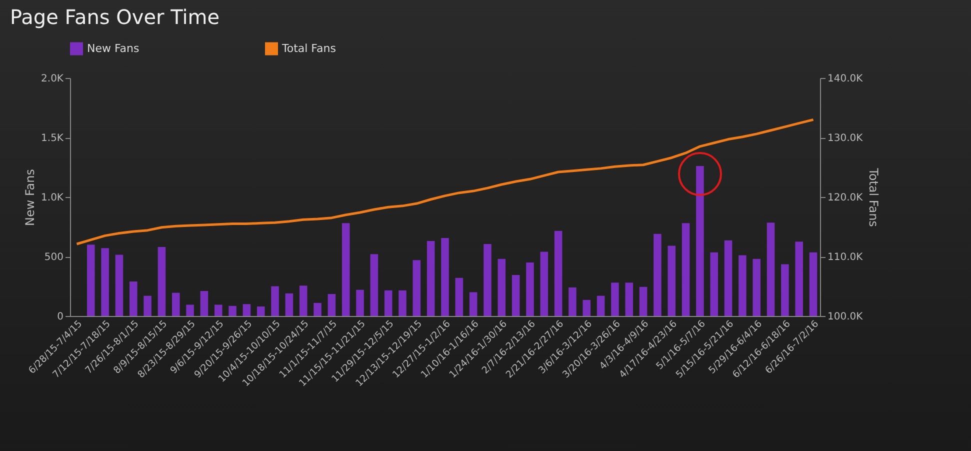  Describe the element at coordinates (30, 197) in the screenshot. I see `y-axis-title: New Fans` at that location.